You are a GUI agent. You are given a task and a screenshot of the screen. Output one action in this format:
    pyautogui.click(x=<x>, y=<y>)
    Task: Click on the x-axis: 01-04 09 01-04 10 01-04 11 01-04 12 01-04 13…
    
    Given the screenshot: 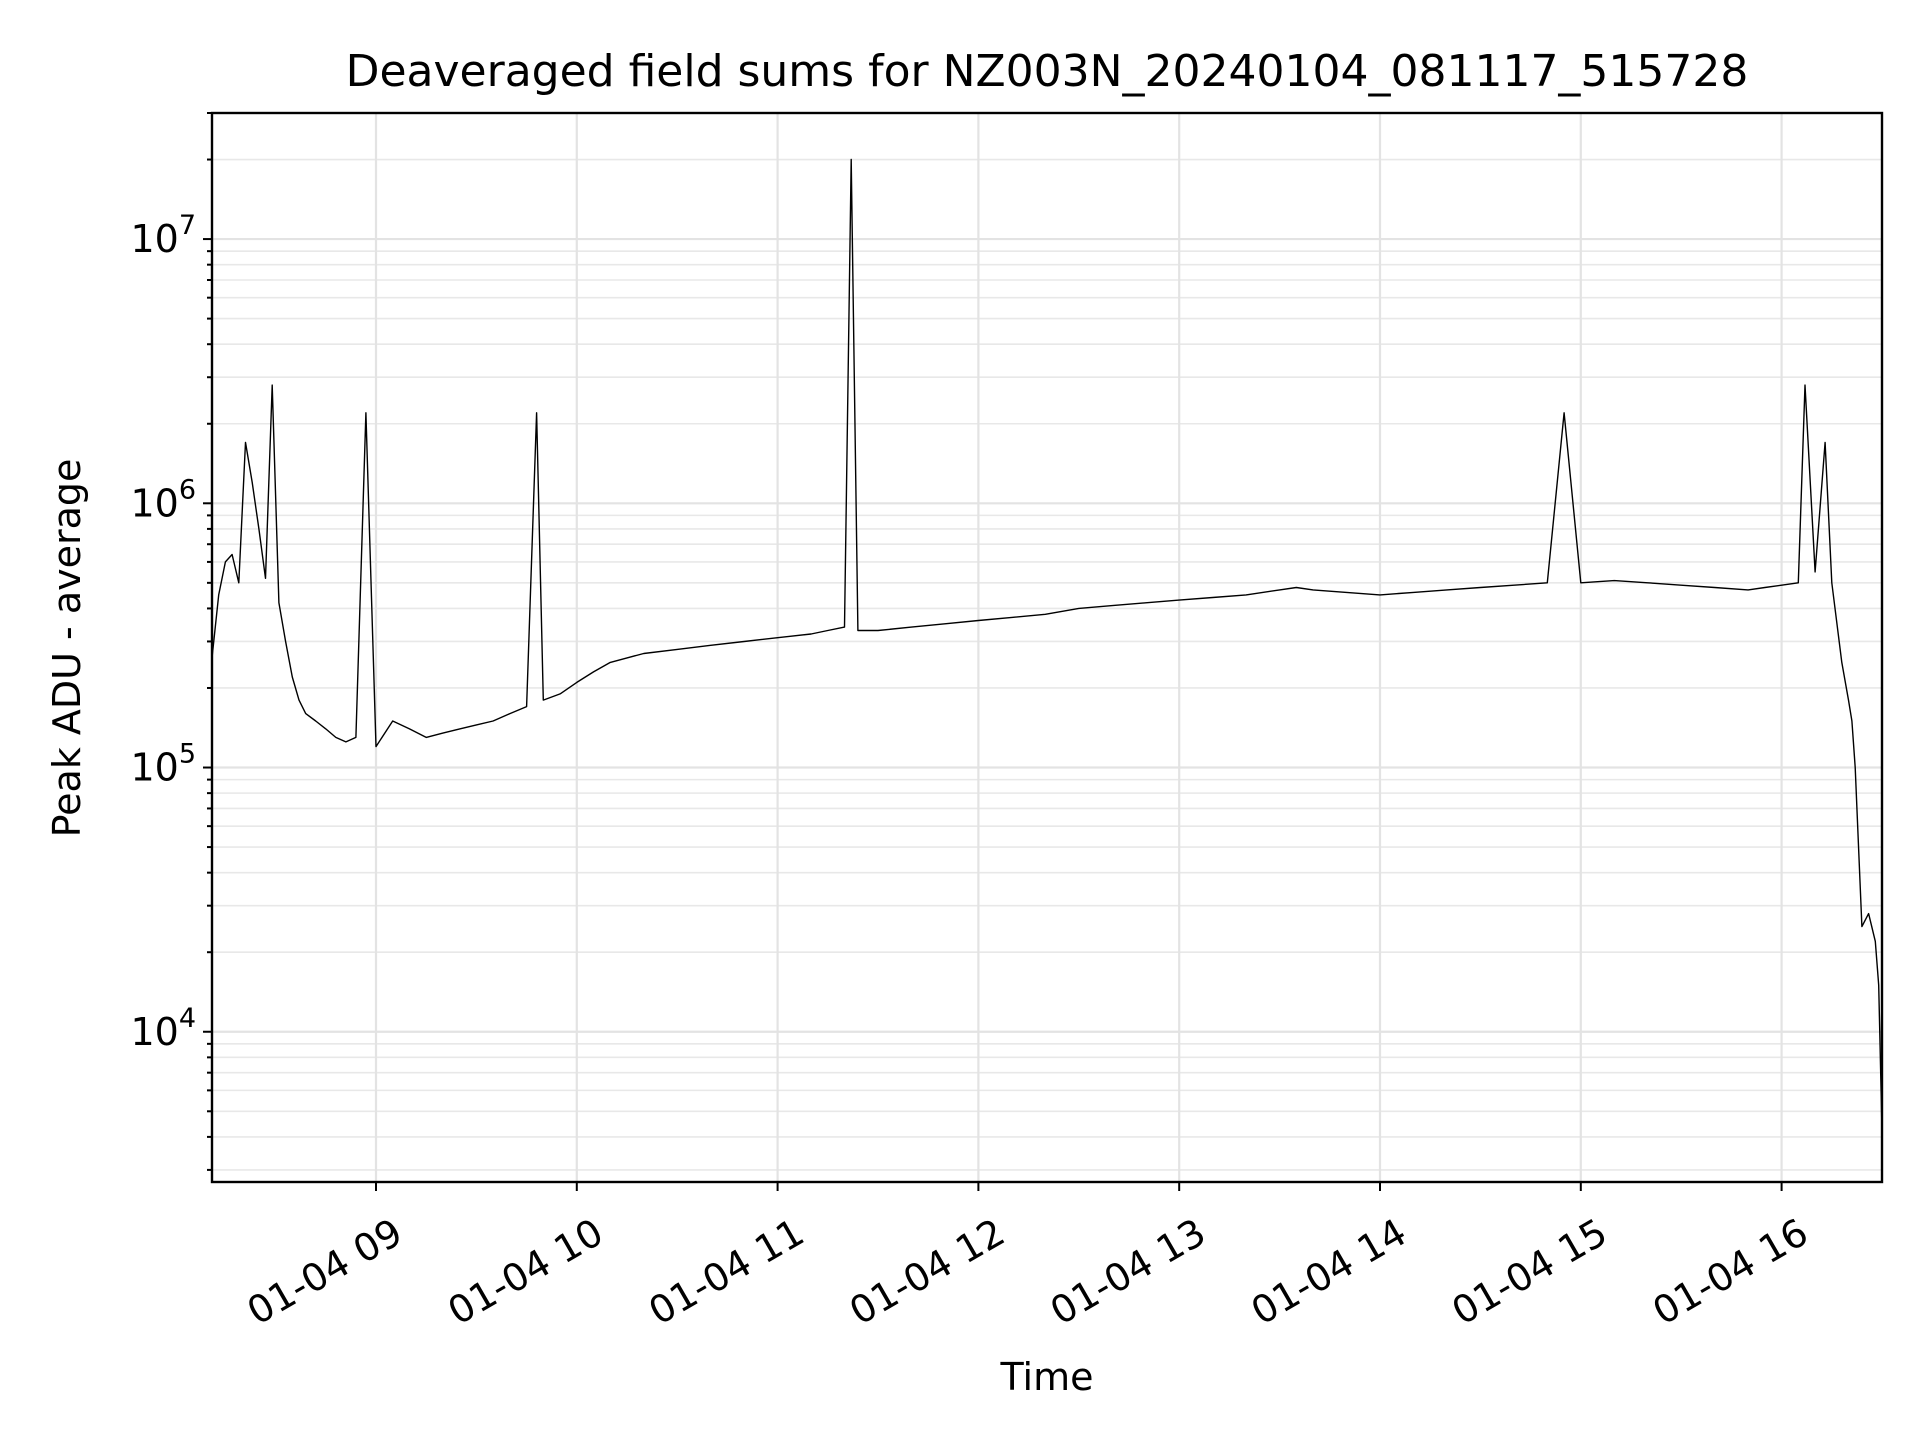 What is the action you would take?
    pyautogui.click(x=1027, y=1258)
    